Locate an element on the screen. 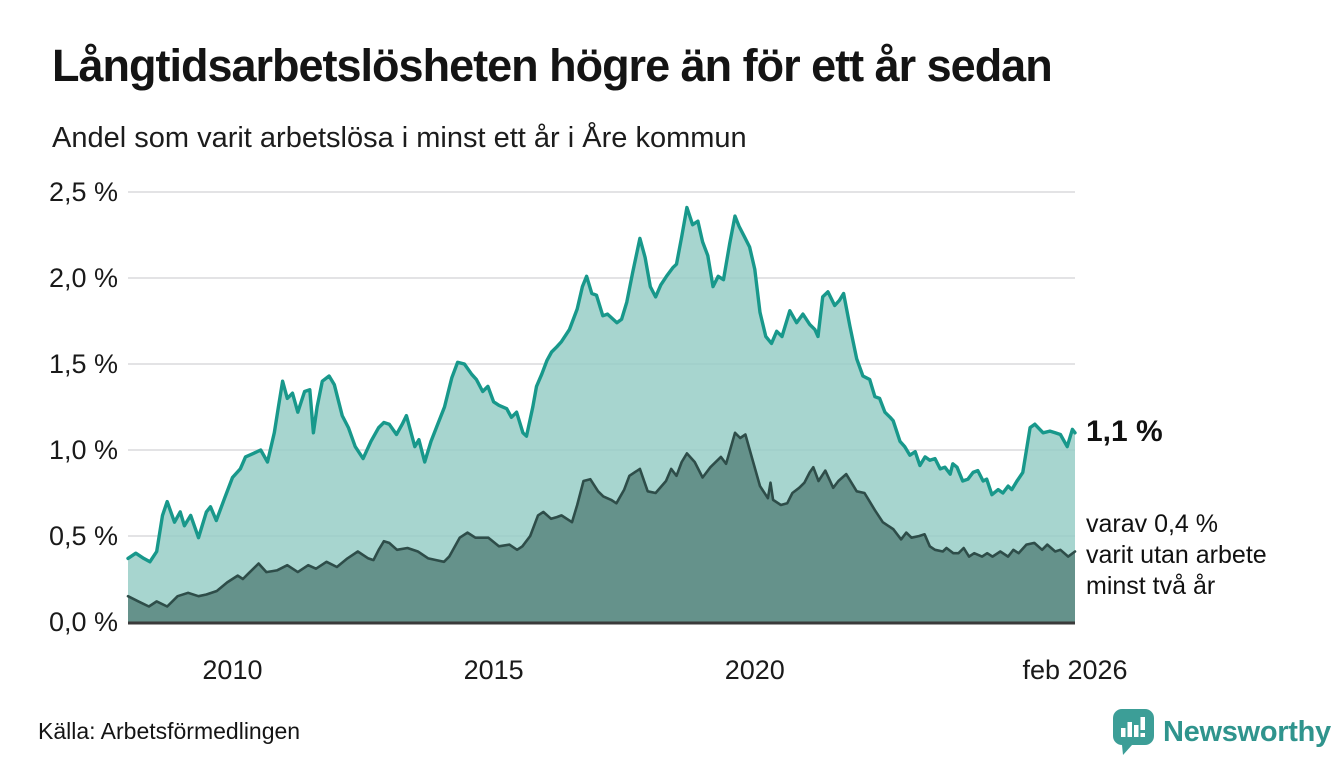 The height and width of the screenshot is (780, 1340). y-tick-label: 2,5 % is located at coordinates (83, 192).